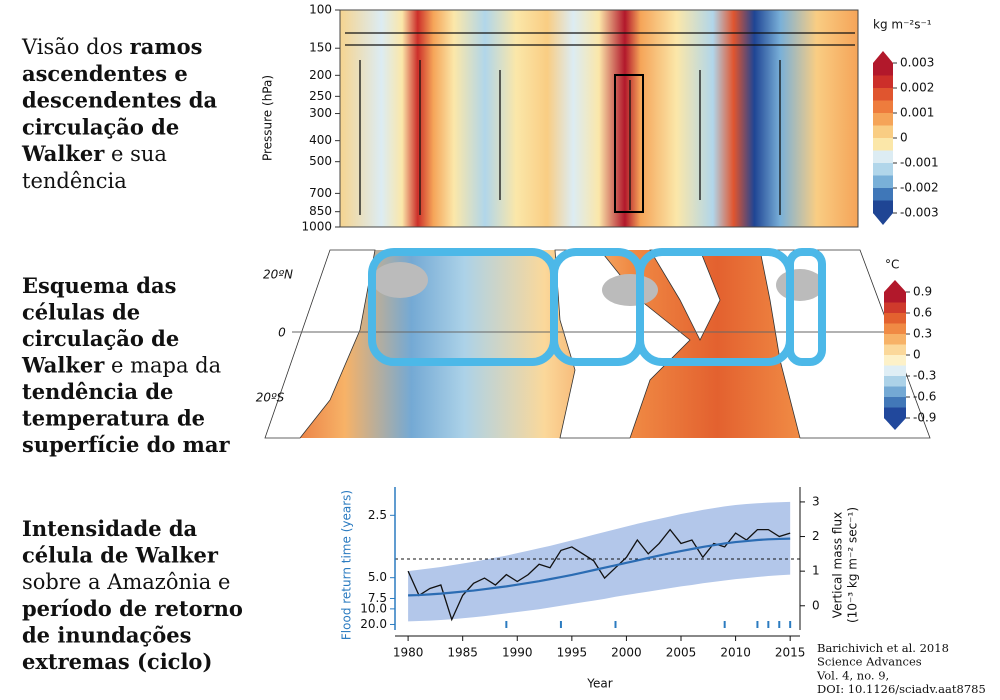 This screenshot has width=1000, height=700. Describe the element at coordinates (600, 123) in the screenshot. I see `wind-vectors` at that location.